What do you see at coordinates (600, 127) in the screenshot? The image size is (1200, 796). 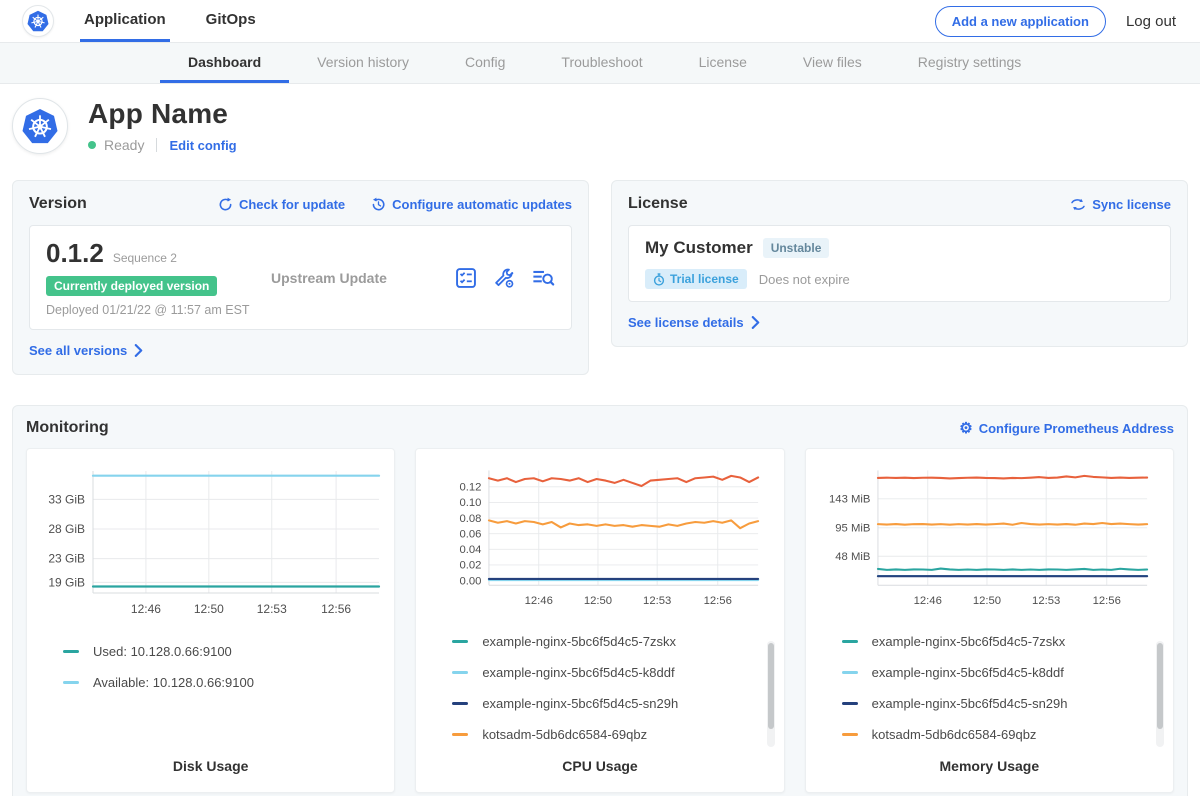 I see `app-header: App Name Ready Edit config` at bounding box center [600, 127].